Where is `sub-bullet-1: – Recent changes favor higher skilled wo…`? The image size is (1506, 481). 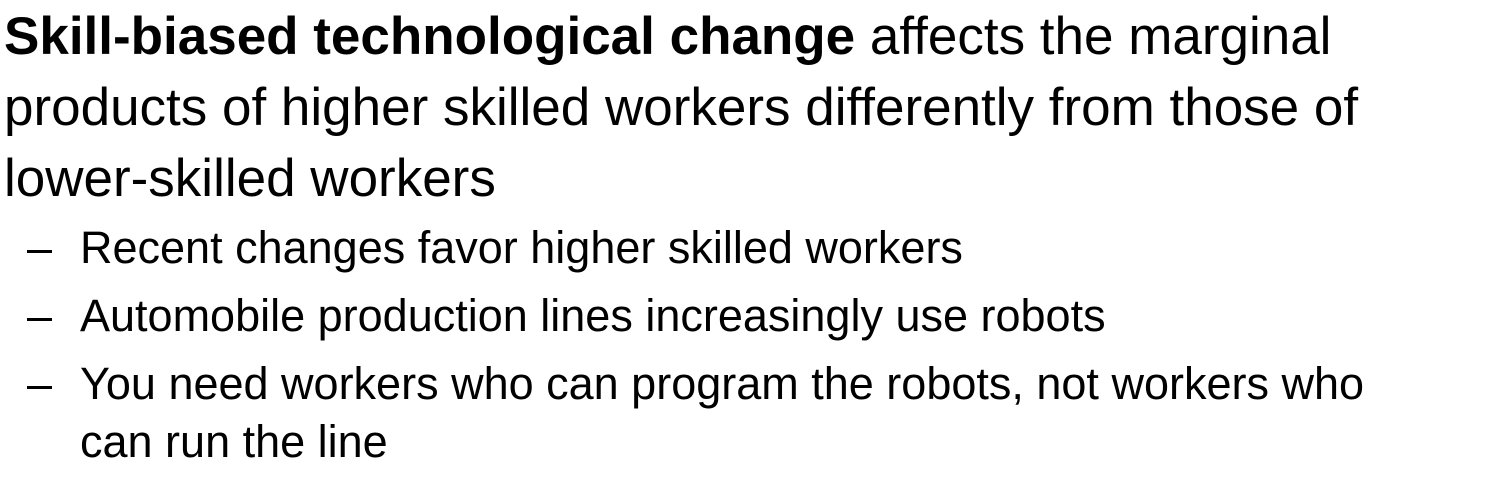 sub-bullet-1: – Recent changes favor higher skilled wo… is located at coordinates (753, 248).